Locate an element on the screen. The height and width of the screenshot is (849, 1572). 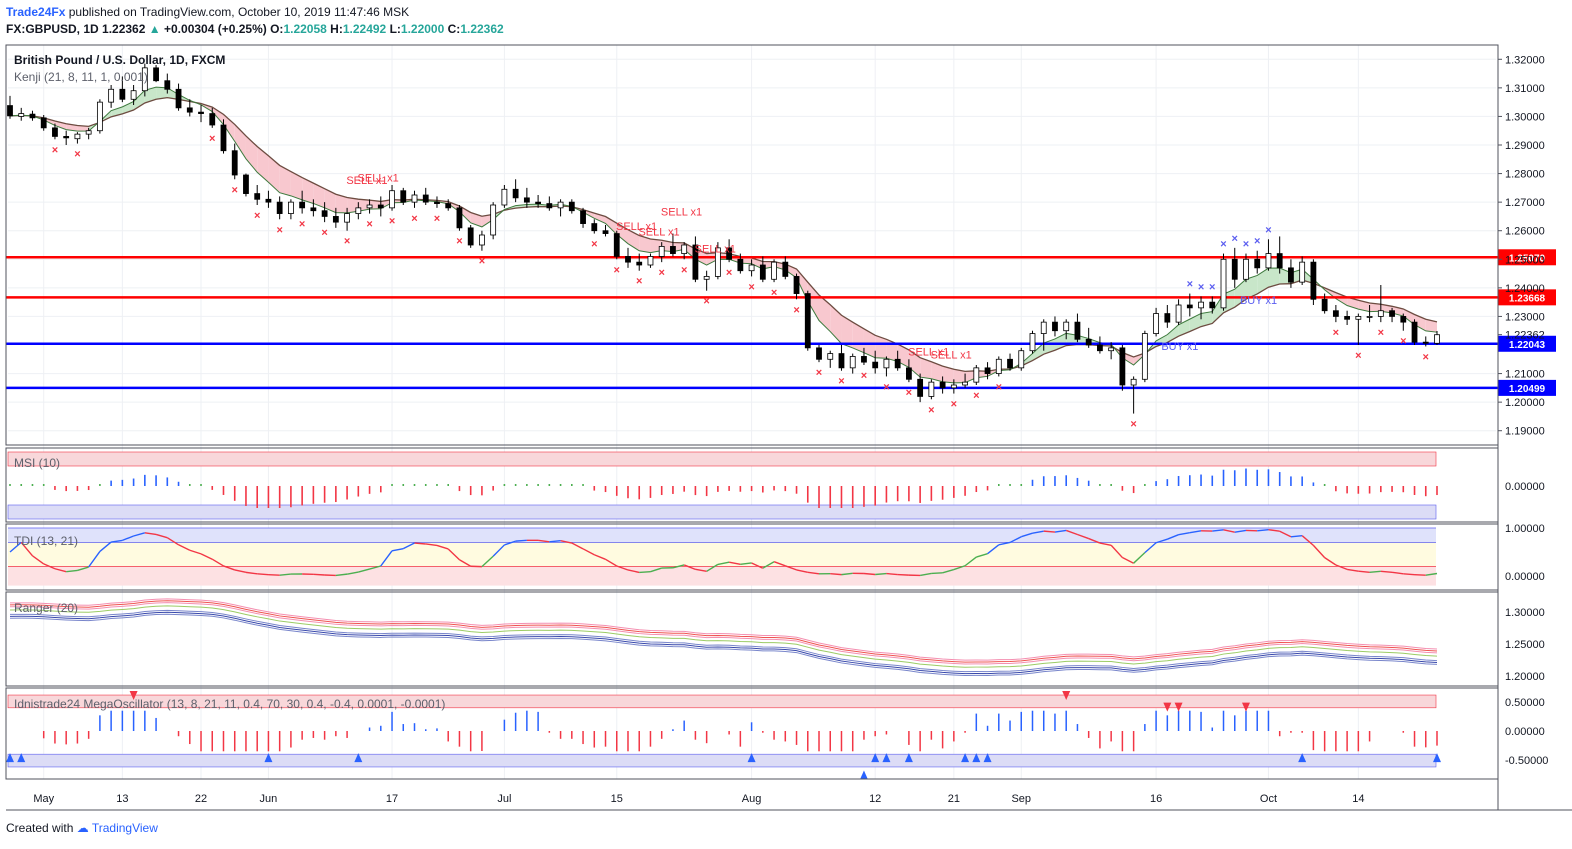
time-axis: May 13 22 Jun 17 Jul 15 Aug 12 21 Sep 16 Oct 14 is located at coordinates (698, 799).